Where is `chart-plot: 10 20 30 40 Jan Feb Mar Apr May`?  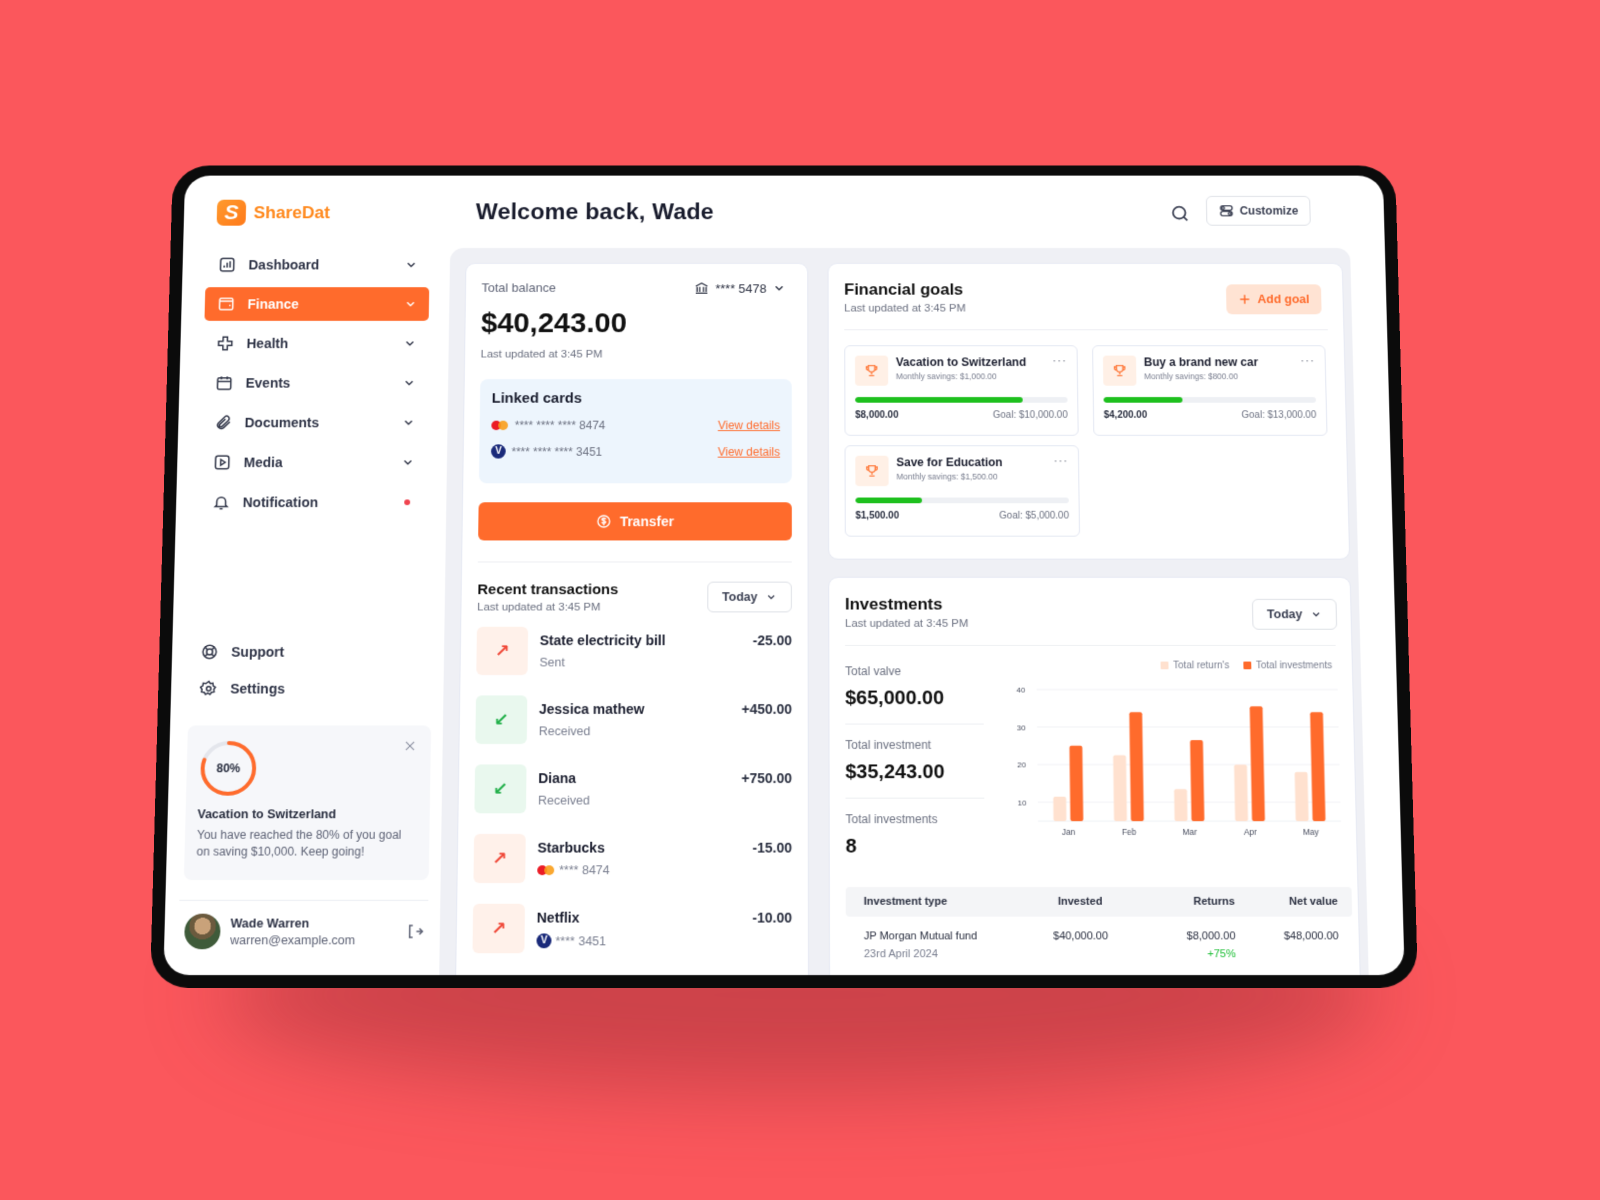 chart-plot: 10 20 30 40 Jan Feb Mar Apr May is located at coordinates (1181, 761).